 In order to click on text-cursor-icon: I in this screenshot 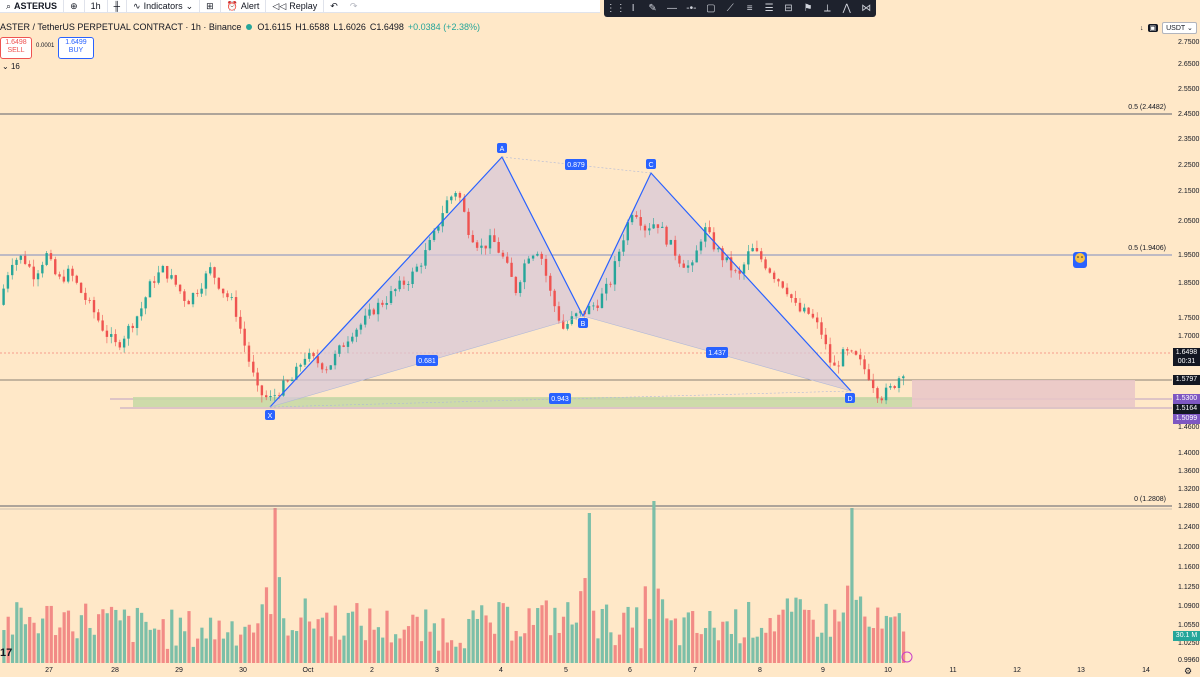, I will do `click(633, 8)`.